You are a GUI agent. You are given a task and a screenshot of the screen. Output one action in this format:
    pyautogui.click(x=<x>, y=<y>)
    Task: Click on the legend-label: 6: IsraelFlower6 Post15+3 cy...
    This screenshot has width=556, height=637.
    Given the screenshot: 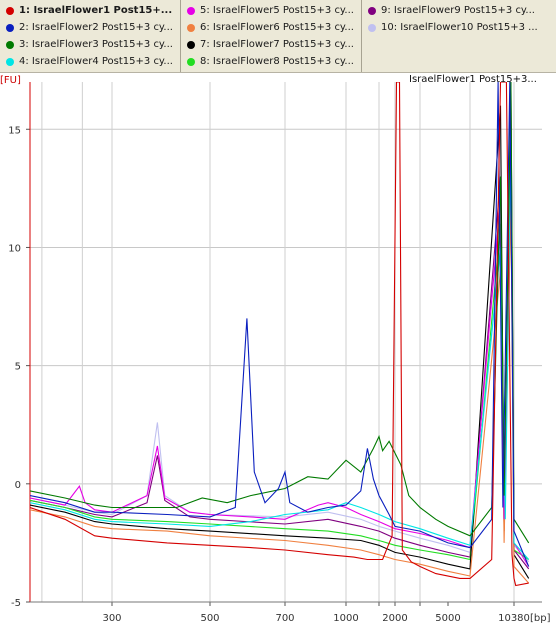 What is the action you would take?
    pyautogui.click(x=277, y=27)
    